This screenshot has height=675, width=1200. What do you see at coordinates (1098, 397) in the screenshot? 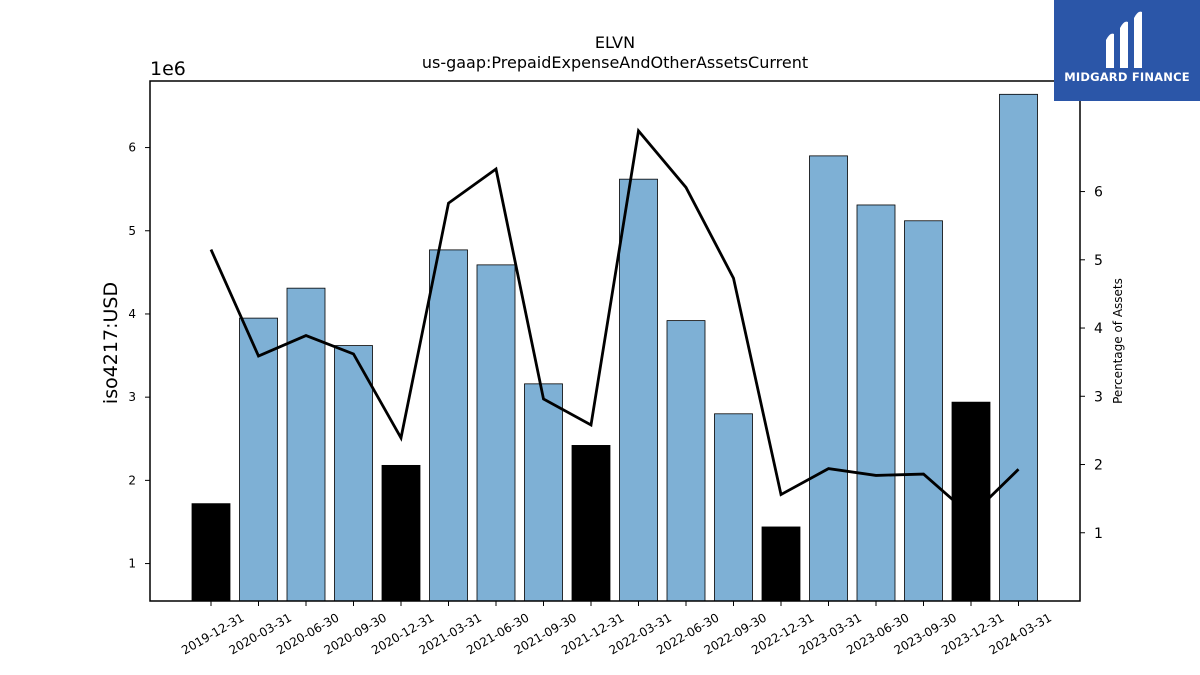
I see `y2-tick-label-3: 3` at bounding box center [1098, 397].